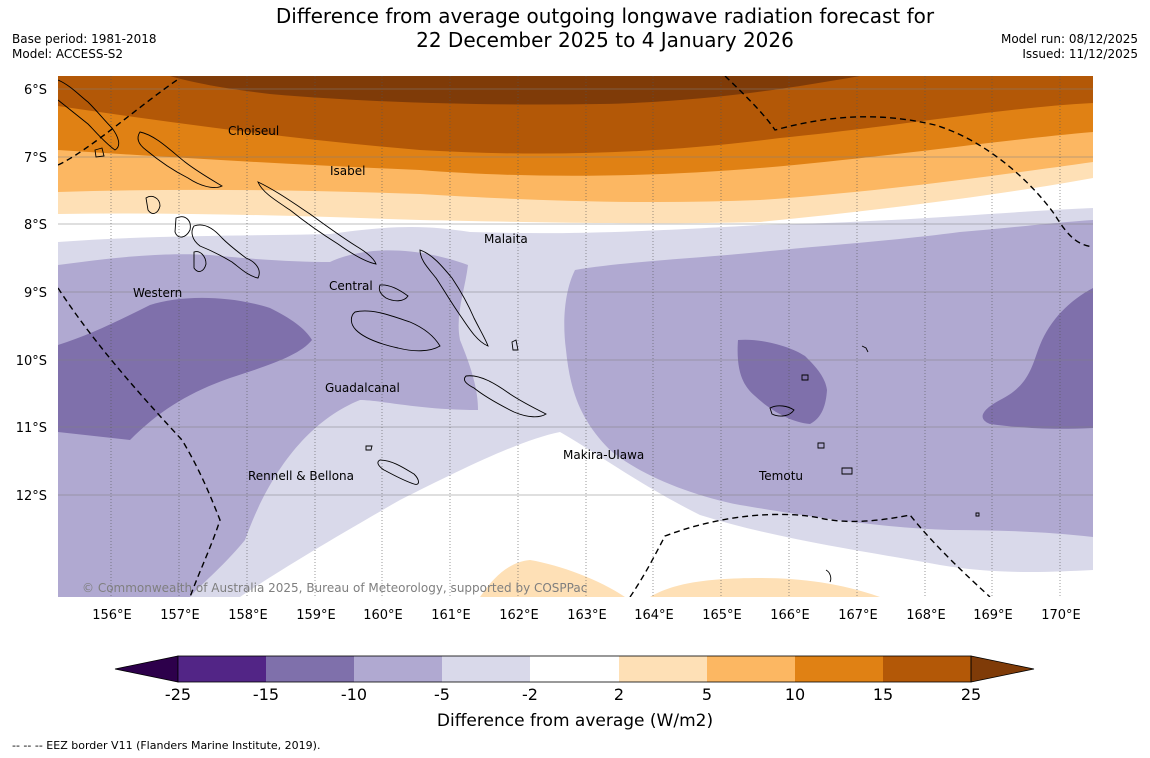 This screenshot has width=1150, height=758. I want to click on island-anuta, so click(977, 514).